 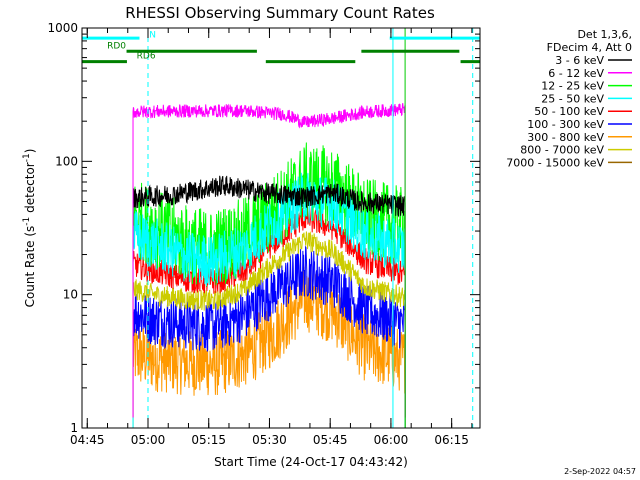 I want to click on chart-title: RHESSI Observing Summary Count Rates, so click(x=280, y=13).